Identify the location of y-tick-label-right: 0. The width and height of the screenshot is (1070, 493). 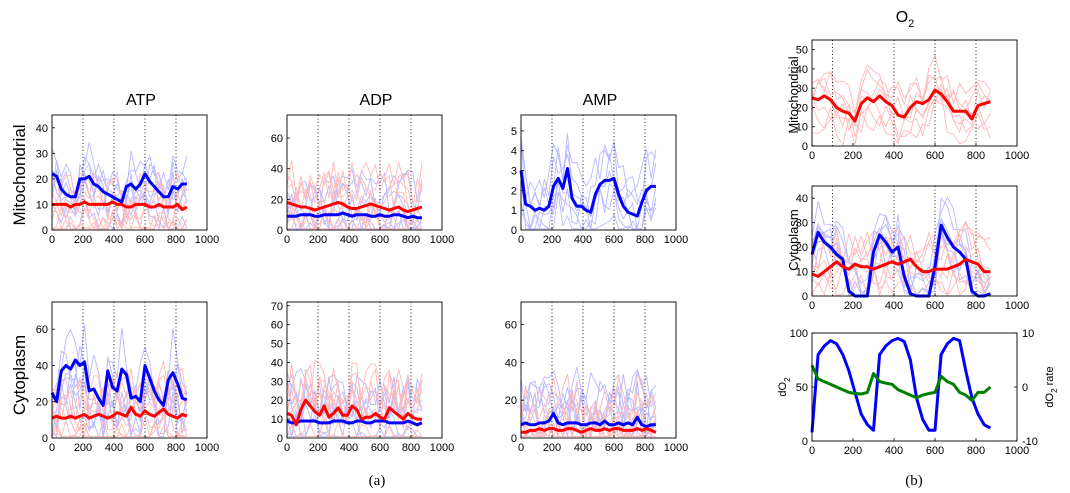
(1025, 388).